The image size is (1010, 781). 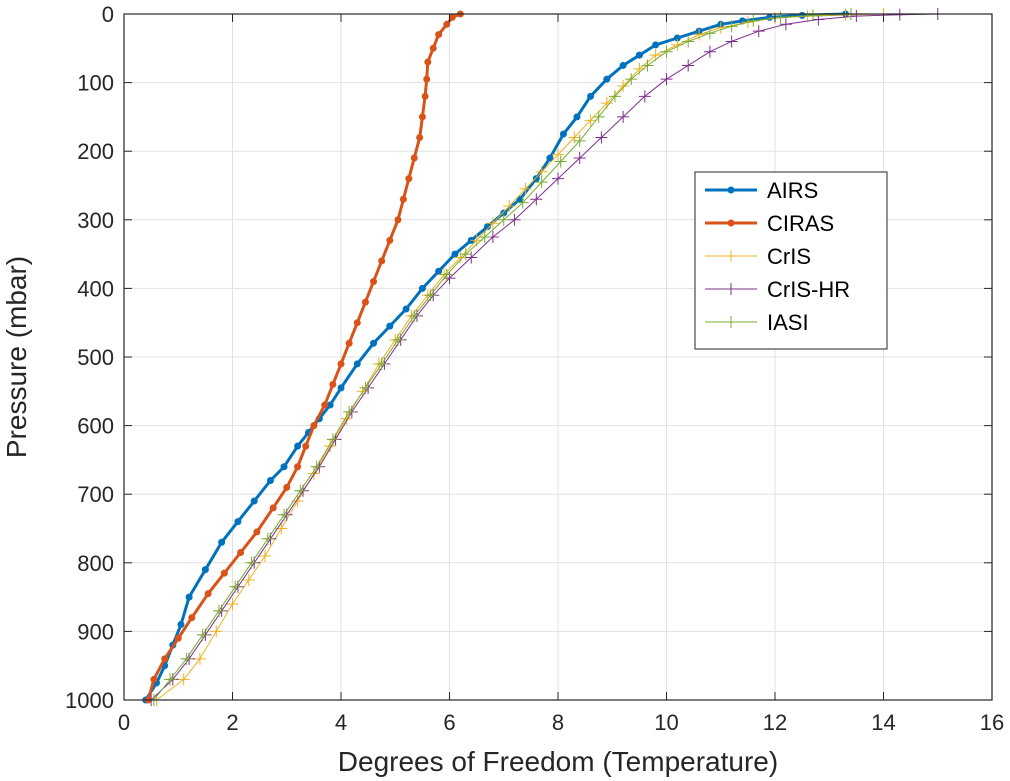 I want to click on y-tick-label: 0, so click(x=108, y=14).